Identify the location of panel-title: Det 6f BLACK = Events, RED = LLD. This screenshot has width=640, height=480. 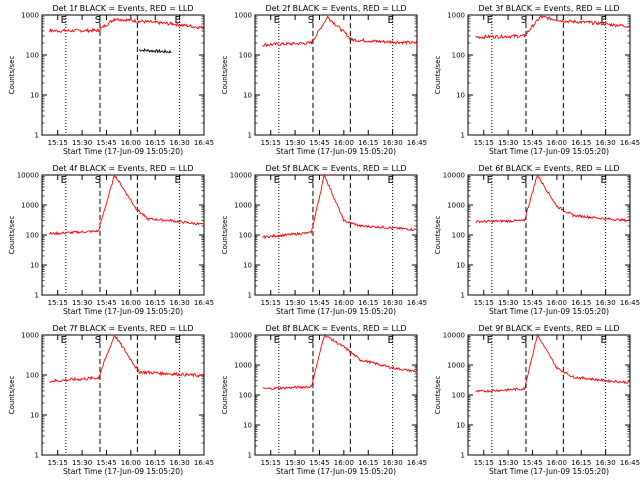
(548, 168).